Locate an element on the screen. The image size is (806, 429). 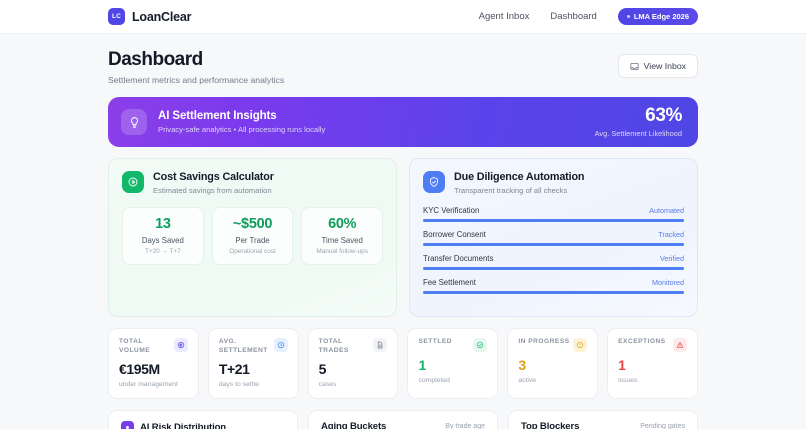
due-diligence-title: Due Diligence Automation is located at coordinates (519, 177).